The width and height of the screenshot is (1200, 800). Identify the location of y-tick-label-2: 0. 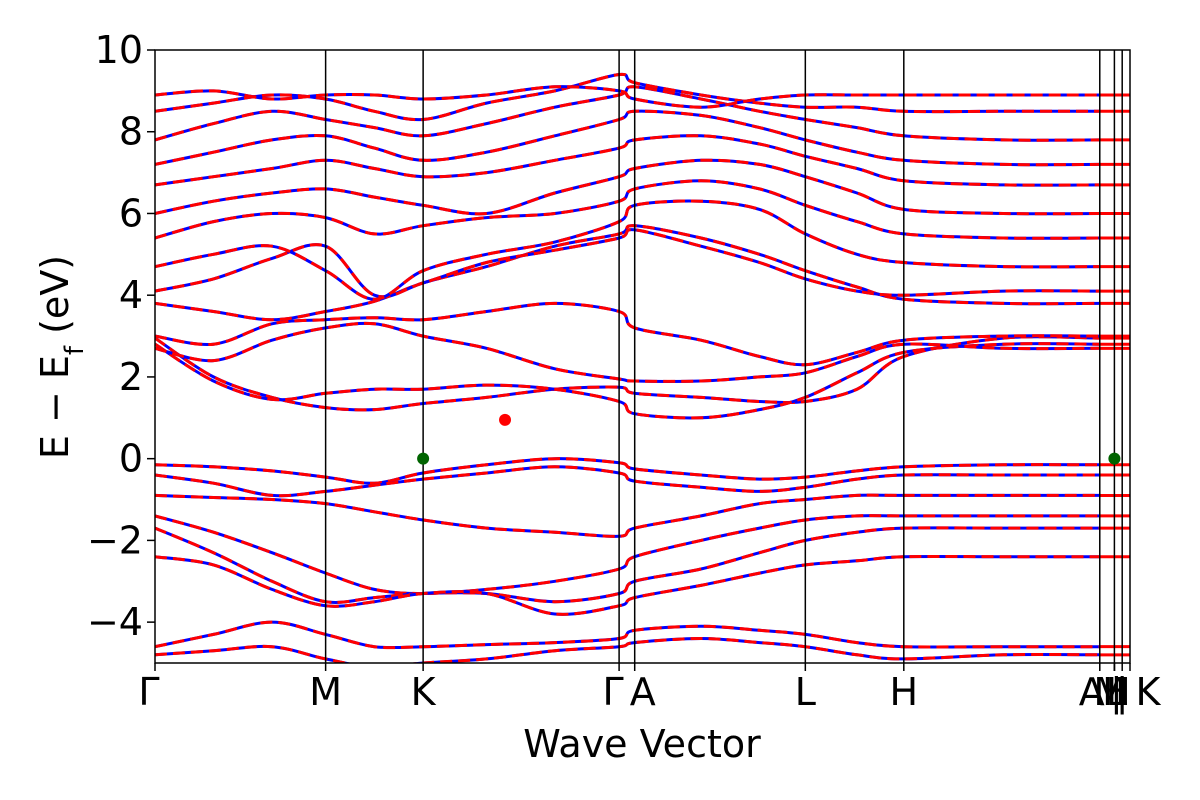
(131, 459).